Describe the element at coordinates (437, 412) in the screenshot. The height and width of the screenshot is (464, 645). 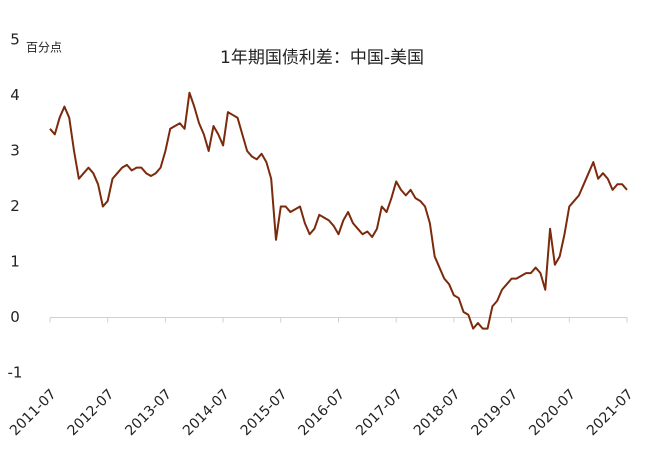
I see `x-tick-label: 2018-07` at that location.